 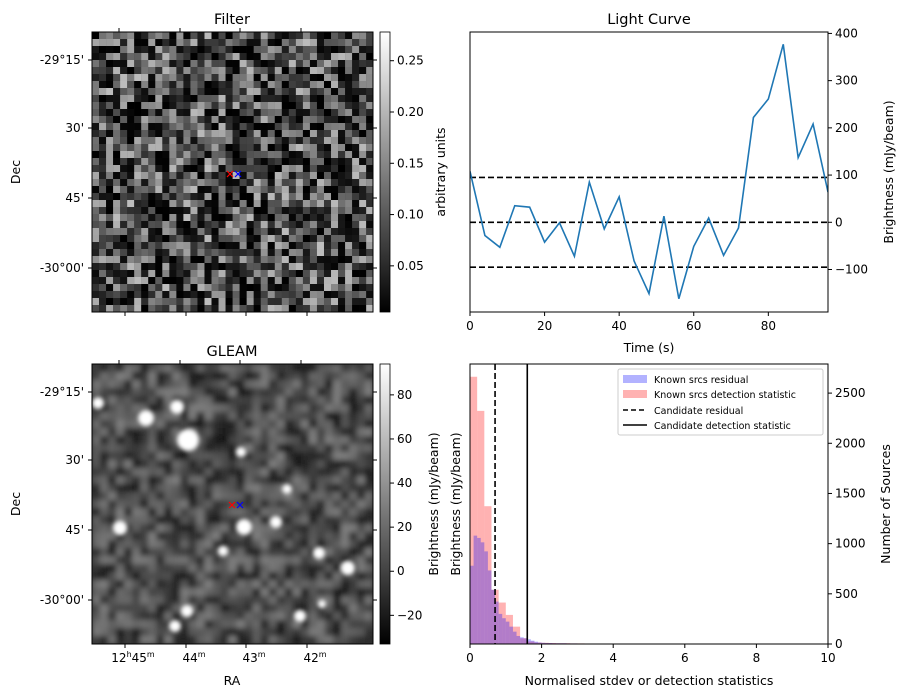 I want to click on gleam-xlabel: RA, so click(x=232, y=680).